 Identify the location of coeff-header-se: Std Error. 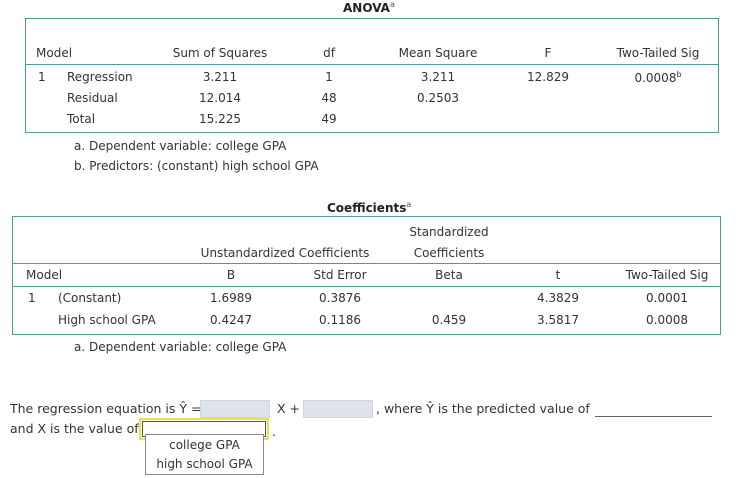
(340, 275).